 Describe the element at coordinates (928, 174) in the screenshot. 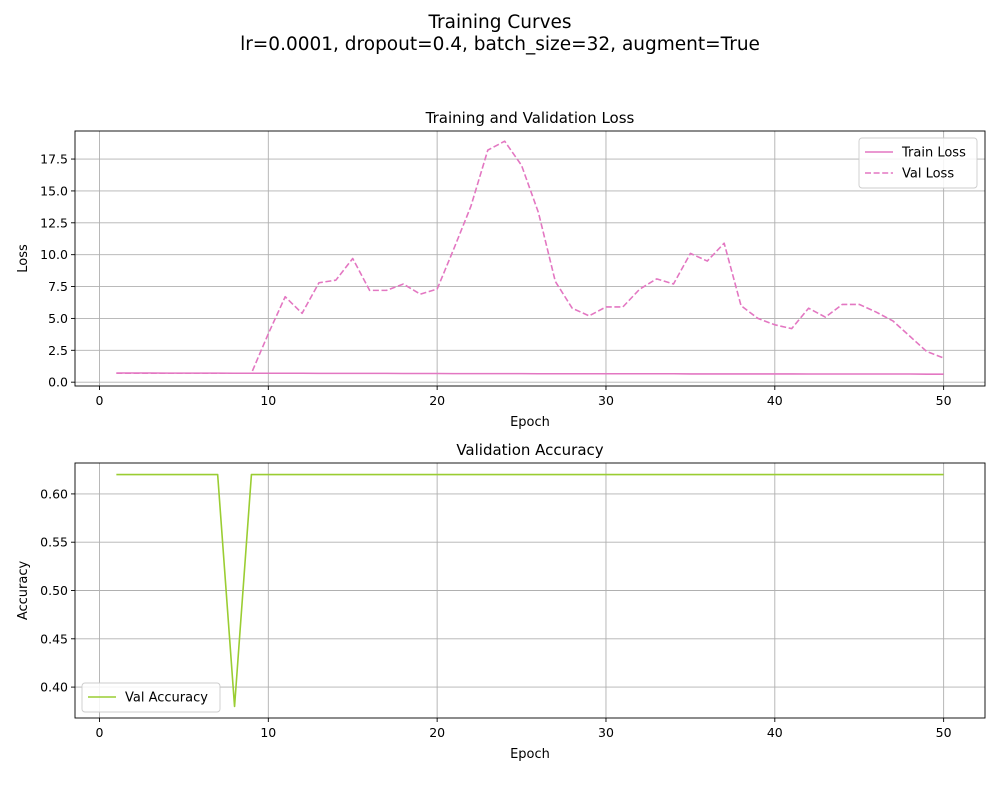

I see `legend-label: Val Loss` at that location.